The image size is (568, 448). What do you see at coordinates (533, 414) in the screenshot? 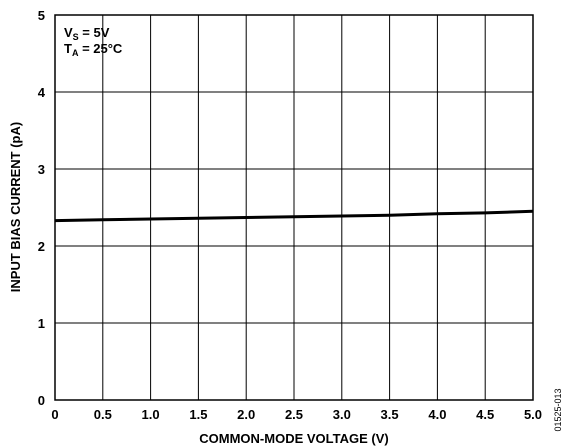
I see `x-tick-label: 5.0` at bounding box center [533, 414].